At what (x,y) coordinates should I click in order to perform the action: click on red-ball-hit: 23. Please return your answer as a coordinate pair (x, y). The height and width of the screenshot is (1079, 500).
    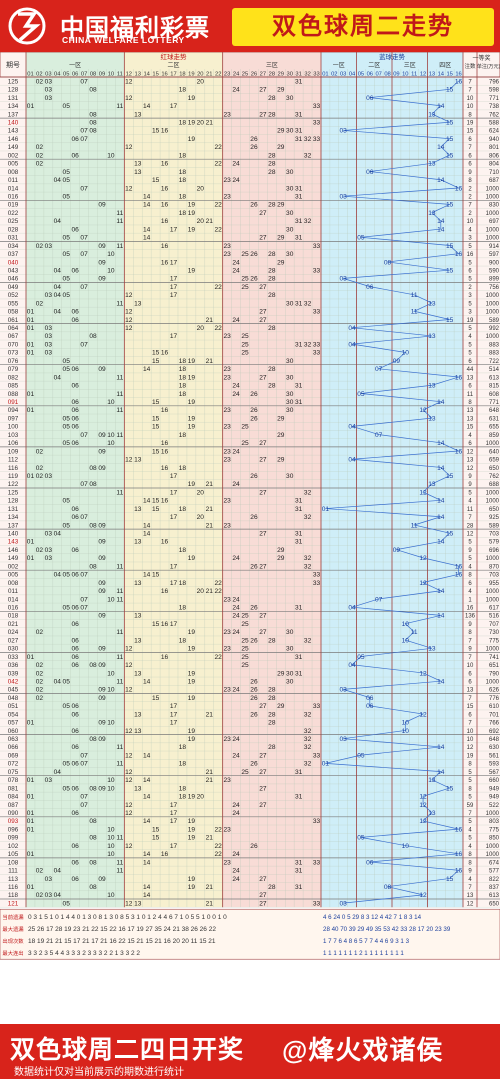
    Looking at the image, I should click on (227, 369).